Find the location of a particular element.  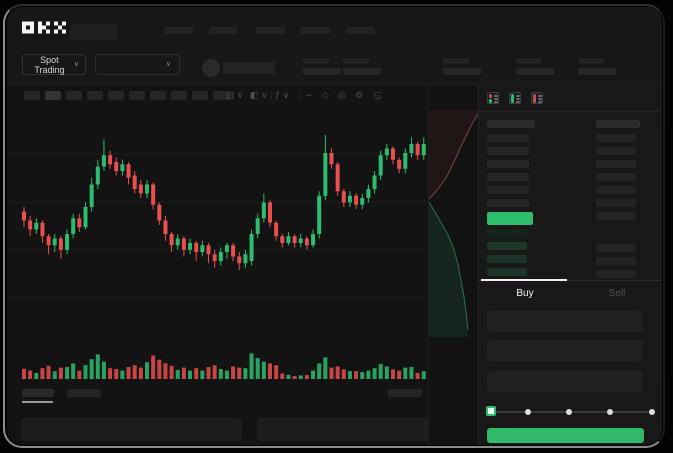

panel-action-placeholder is located at coordinates (405, 393).